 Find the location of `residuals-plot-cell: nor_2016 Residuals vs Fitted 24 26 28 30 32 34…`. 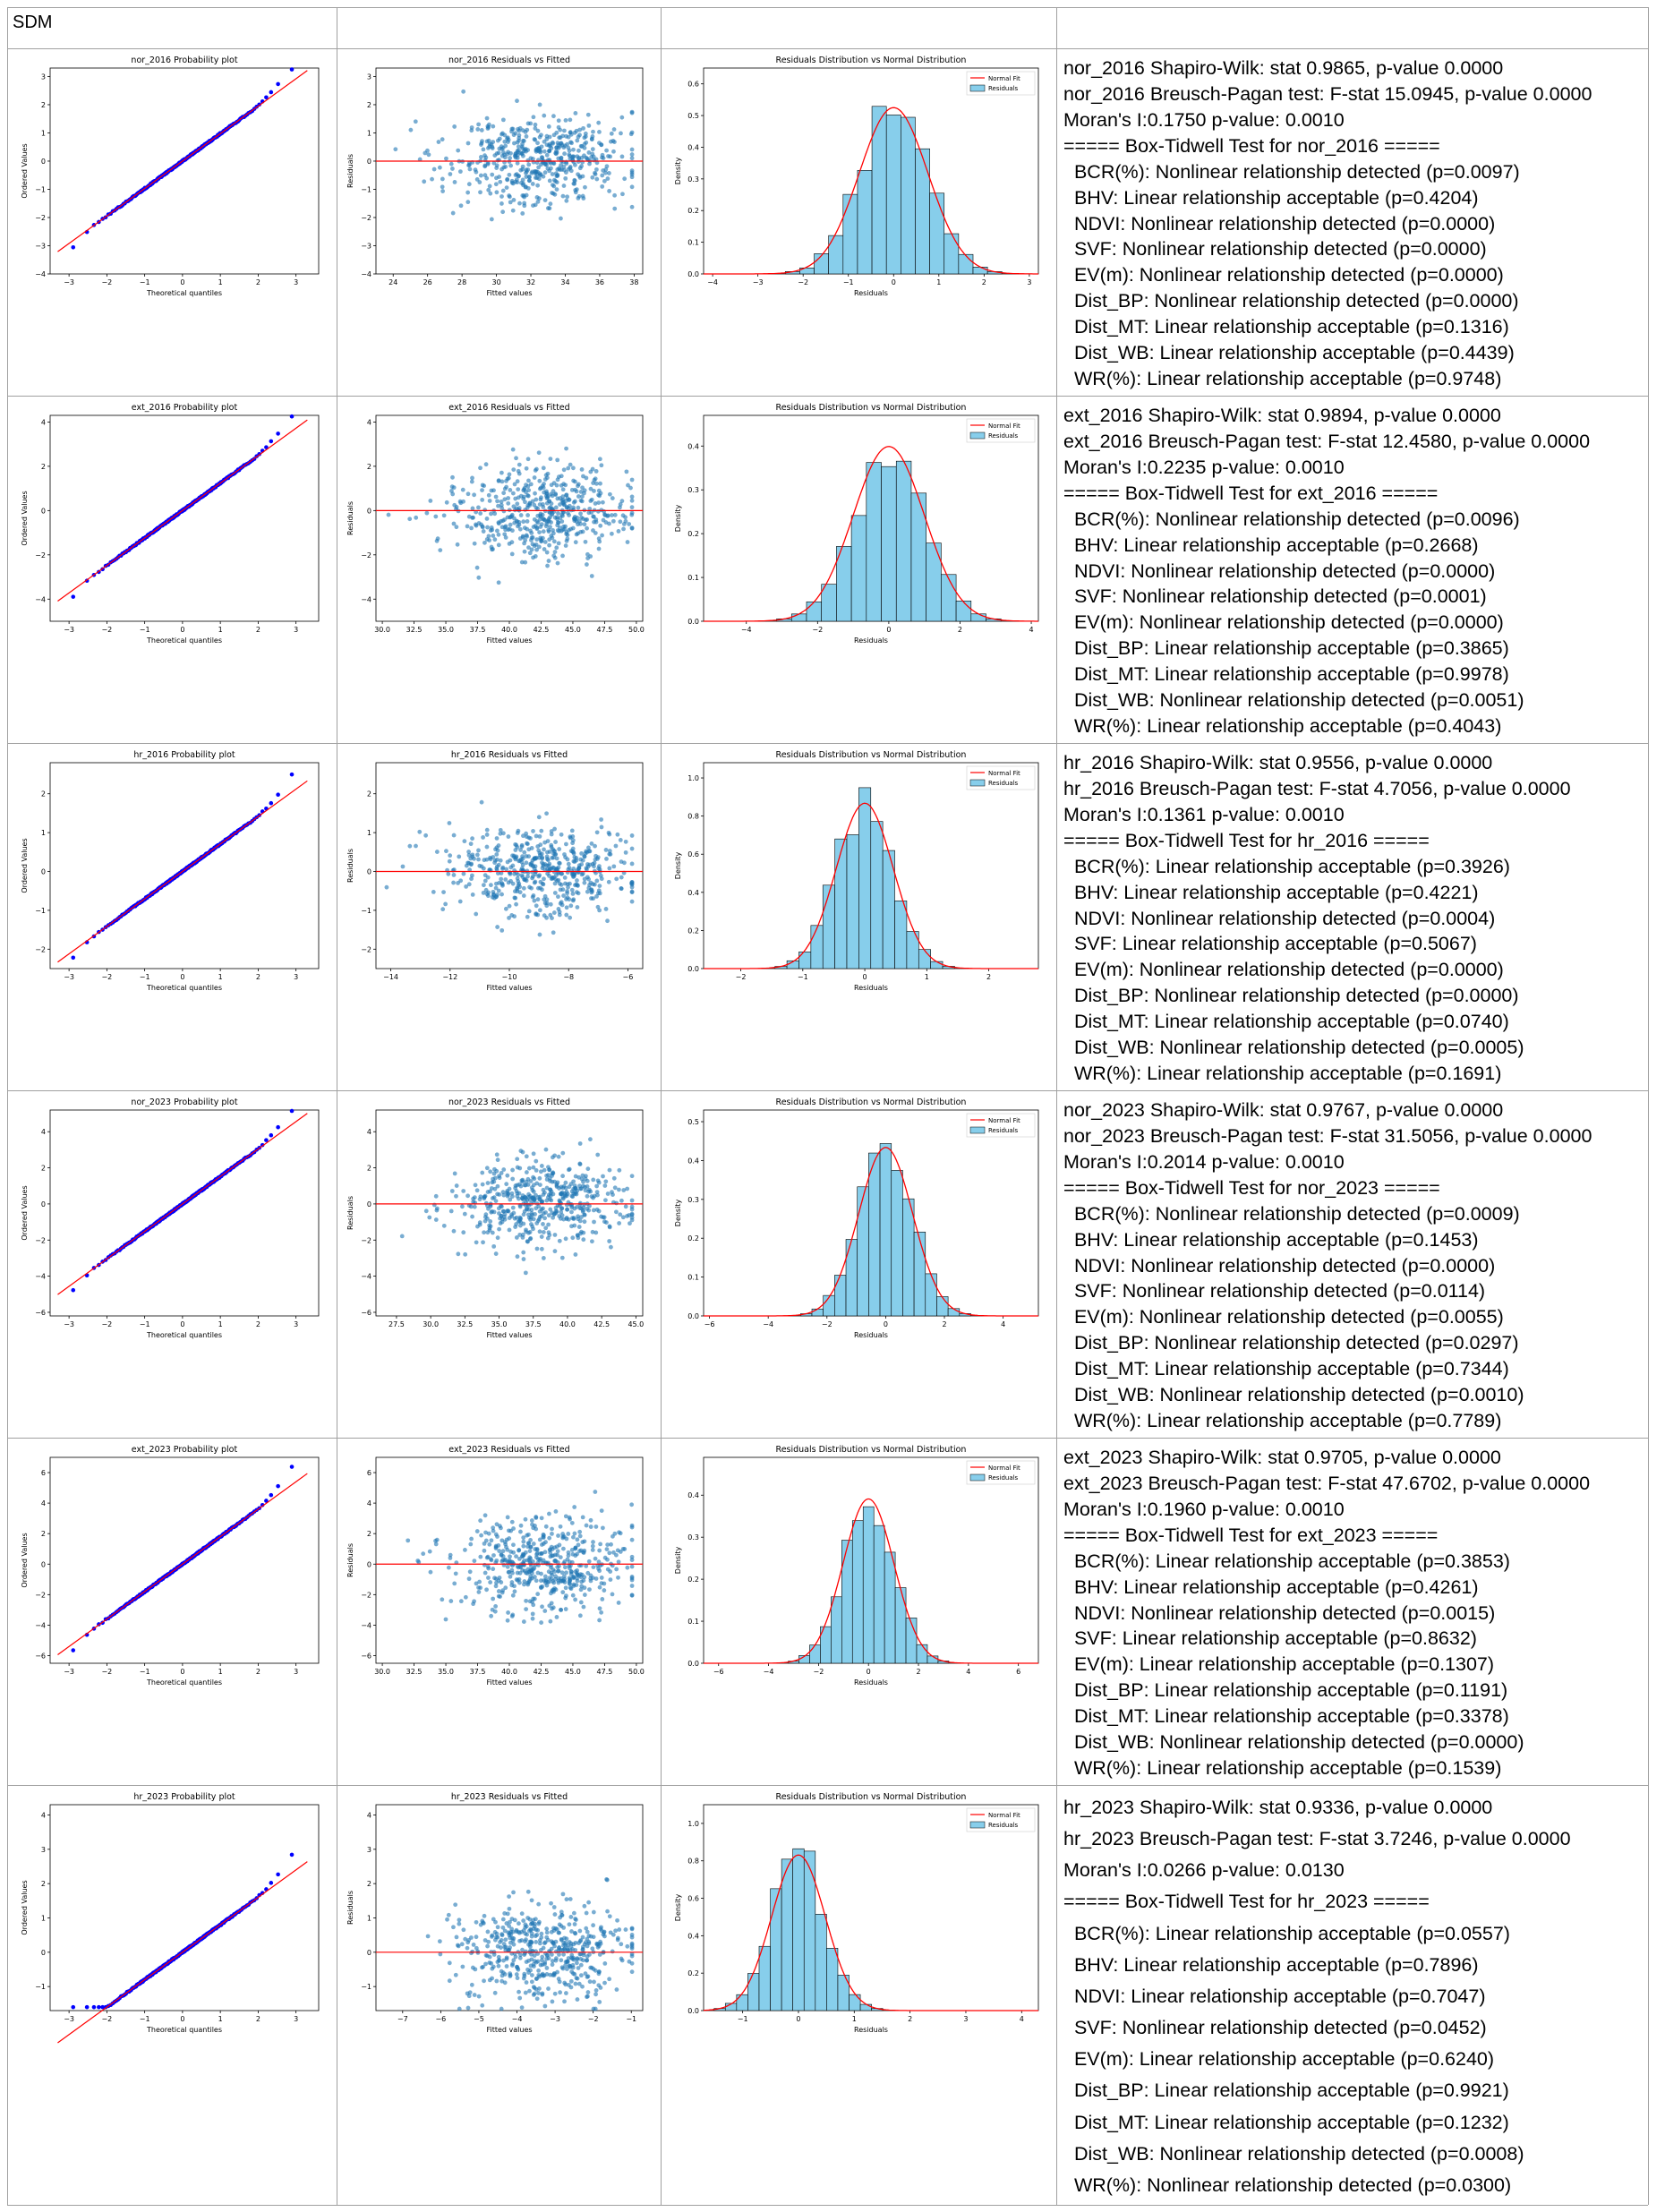

residuals-plot-cell: nor_2016 Residuals vs Fitted 24 26 28 30 32 34… is located at coordinates (499, 222).